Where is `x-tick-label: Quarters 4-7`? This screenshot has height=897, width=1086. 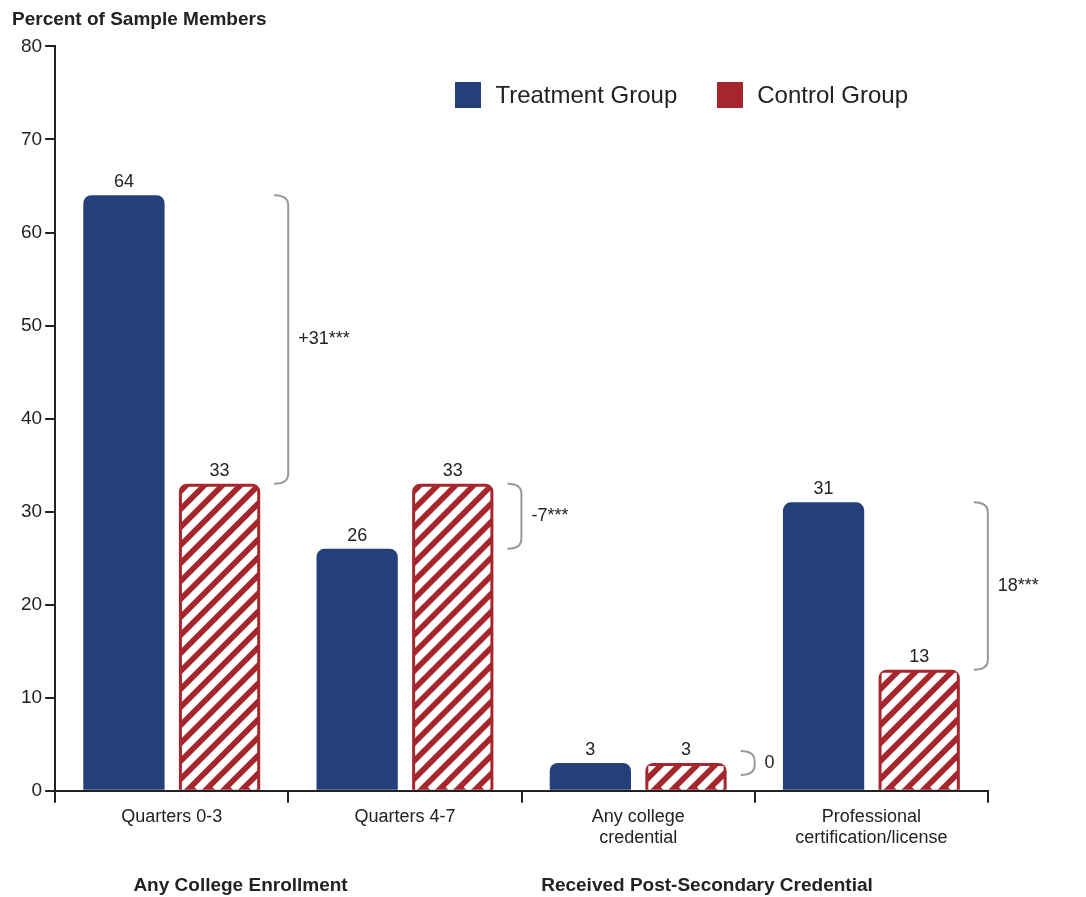
x-tick-label: Quarters 4-7 is located at coordinates (405, 815).